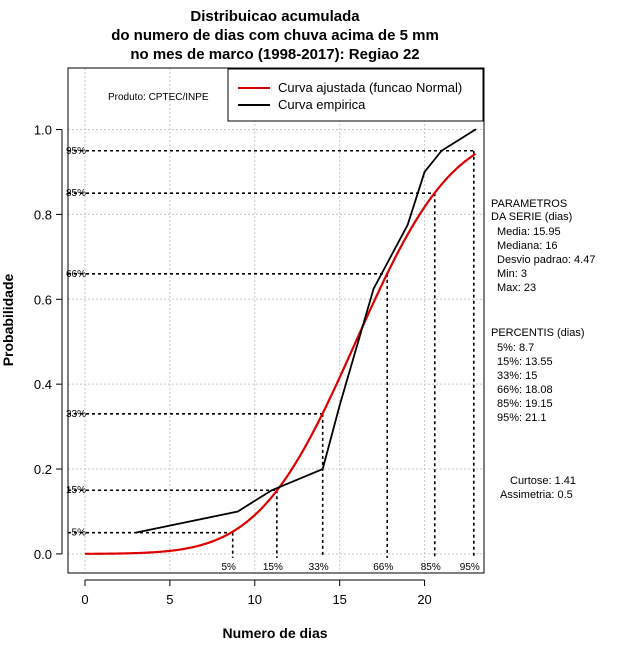  What do you see at coordinates (274, 633) in the screenshot?
I see `x-axis-title: Numero de dias` at bounding box center [274, 633].